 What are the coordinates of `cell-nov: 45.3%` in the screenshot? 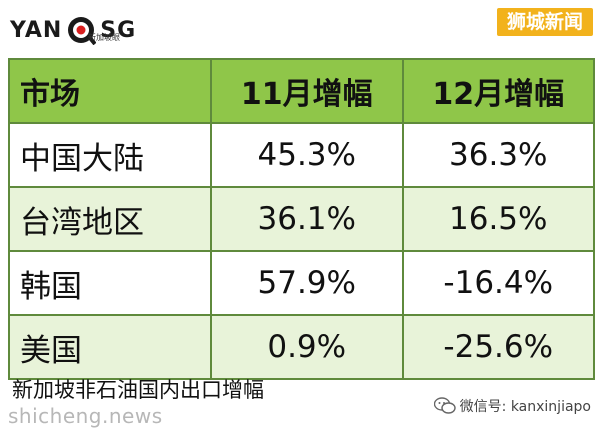 It's located at (307, 155).